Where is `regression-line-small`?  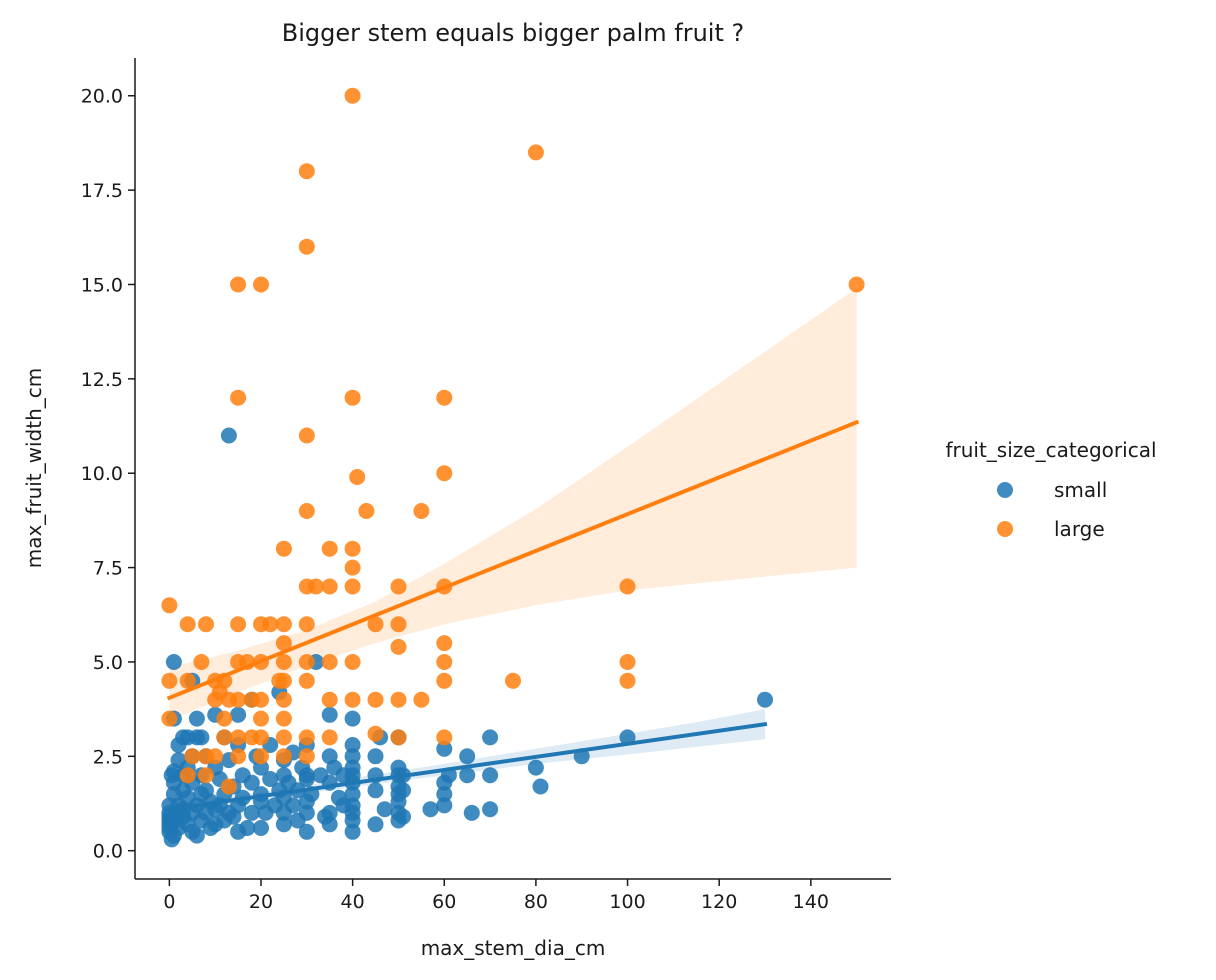
regression-line-small is located at coordinates (467, 766).